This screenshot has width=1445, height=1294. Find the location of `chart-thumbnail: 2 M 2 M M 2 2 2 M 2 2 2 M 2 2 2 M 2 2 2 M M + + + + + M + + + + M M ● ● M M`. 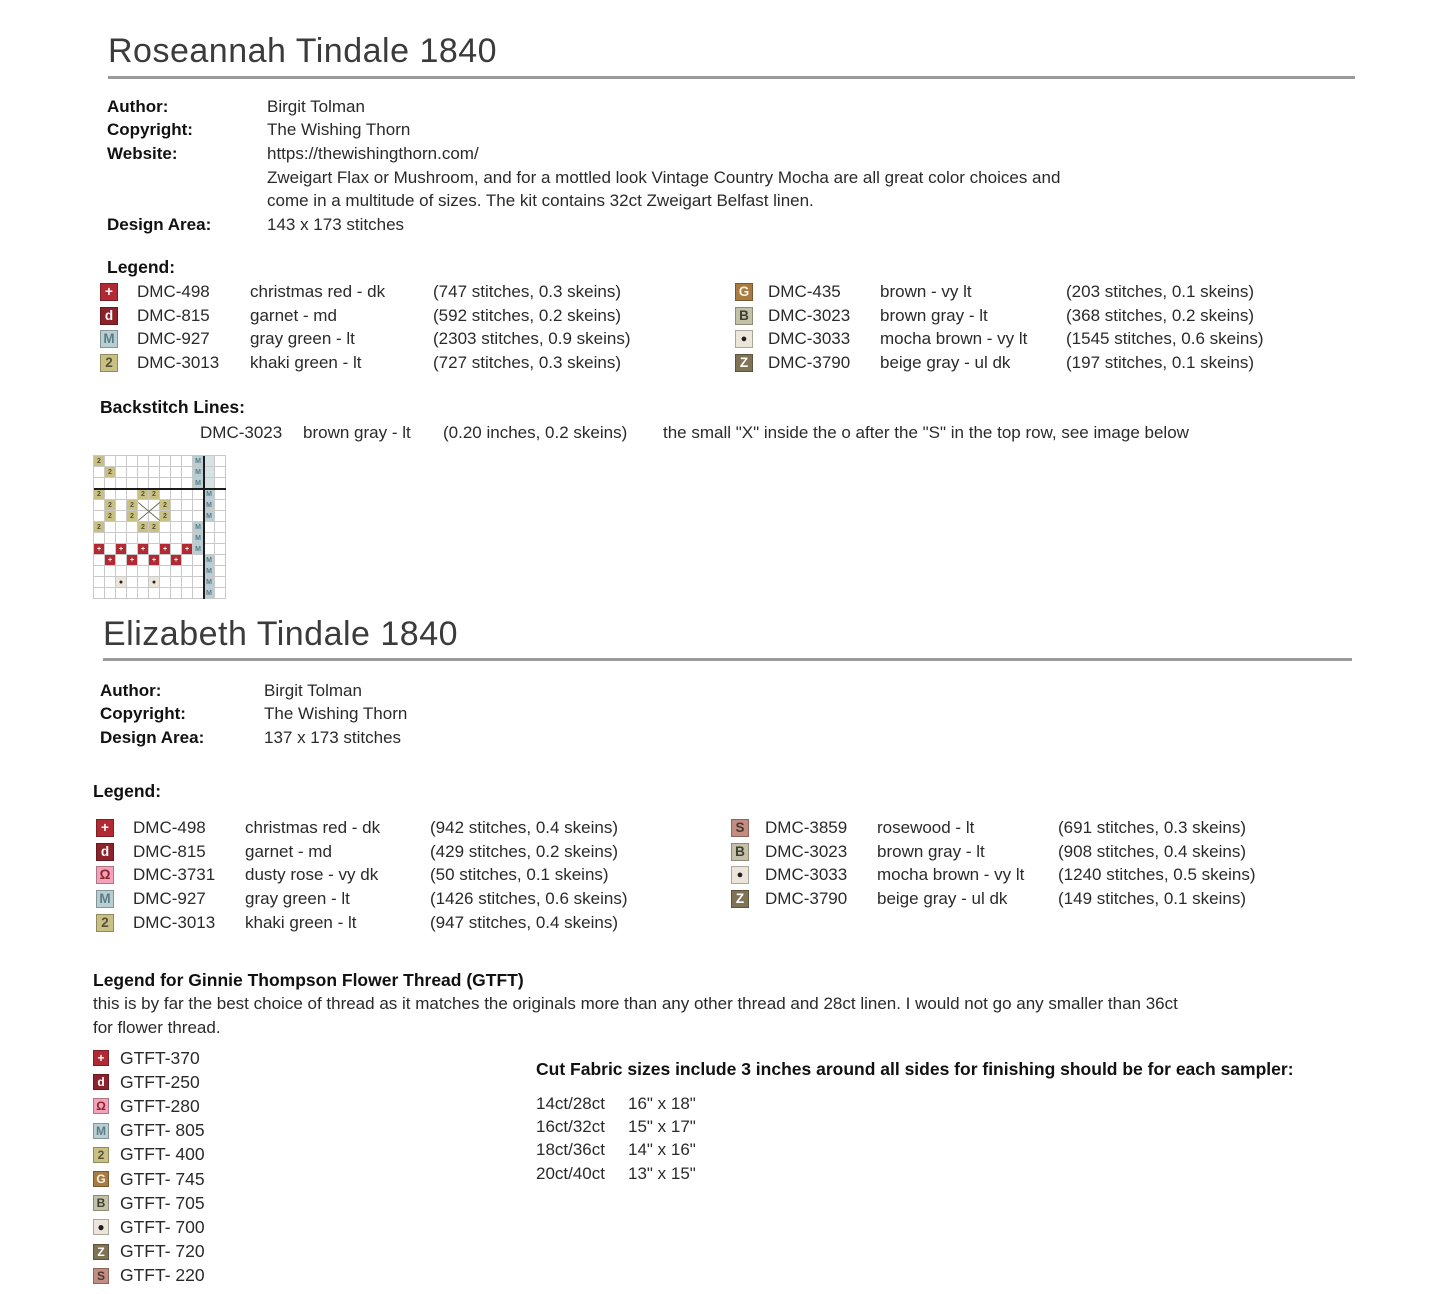

chart-thumbnail: 2 M 2 M M 2 2 2 M 2 2 2 M 2 2 2 M 2 2 2 M M + + + + + M + + + + M M ● ● M M is located at coordinates (159, 527).